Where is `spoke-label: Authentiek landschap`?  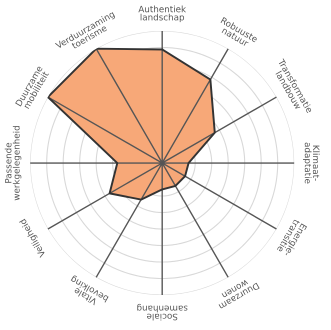 spoke-label: Authentiek landschap is located at coordinates (162, 14).